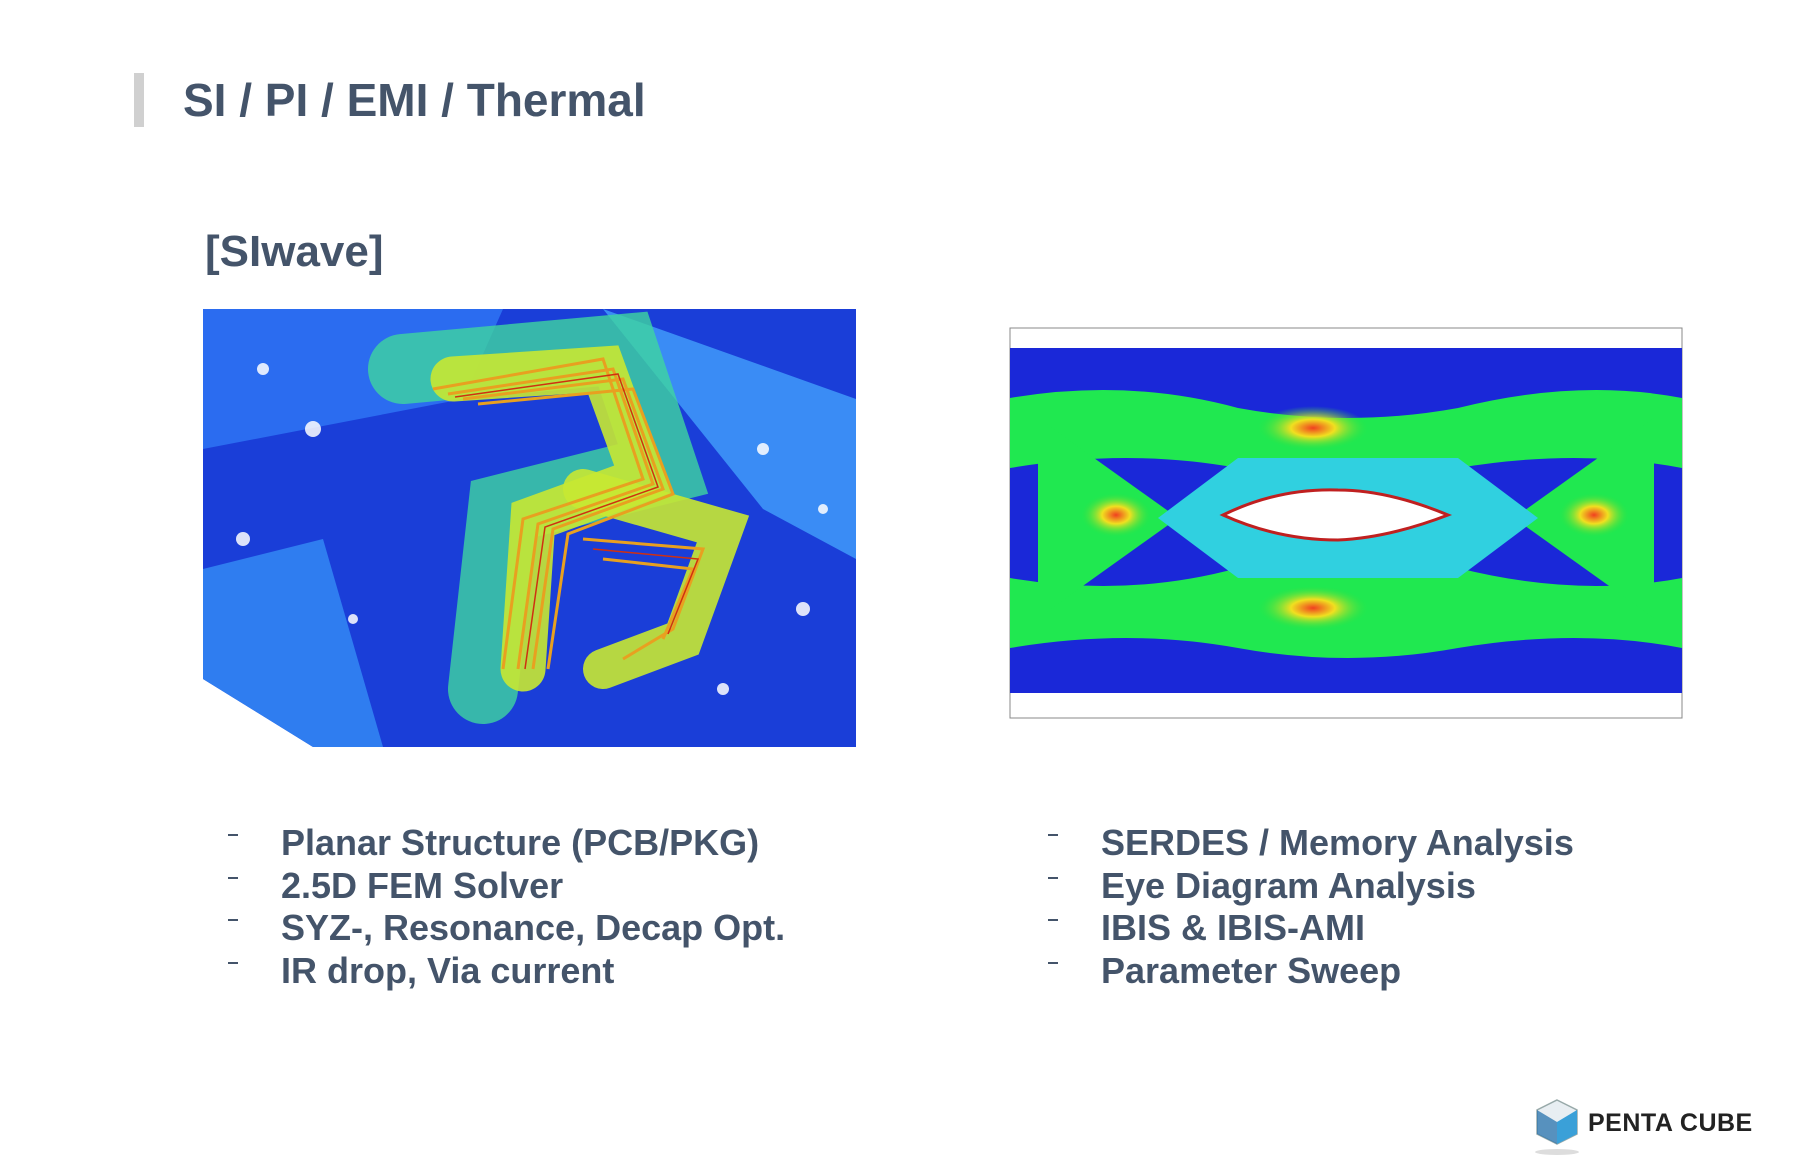 The image size is (1800, 1167). What do you see at coordinates (1311, 843) in the screenshot?
I see `feature-item: SERDES / Memory Analysis` at bounding box center [1311, 843].